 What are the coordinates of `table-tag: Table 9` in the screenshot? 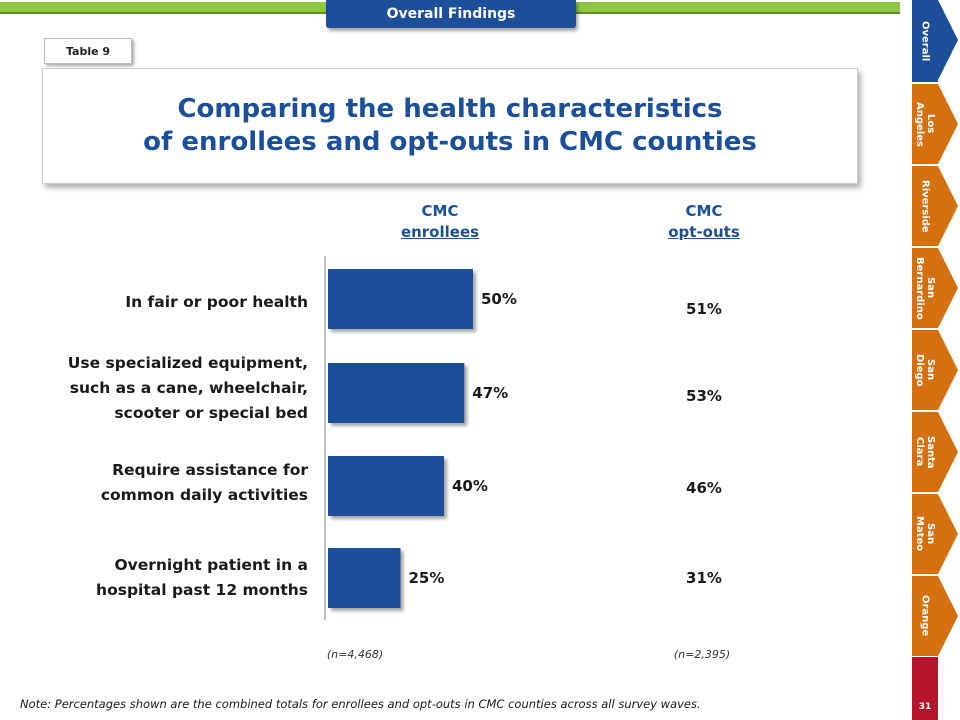 It's located at (88, 51).